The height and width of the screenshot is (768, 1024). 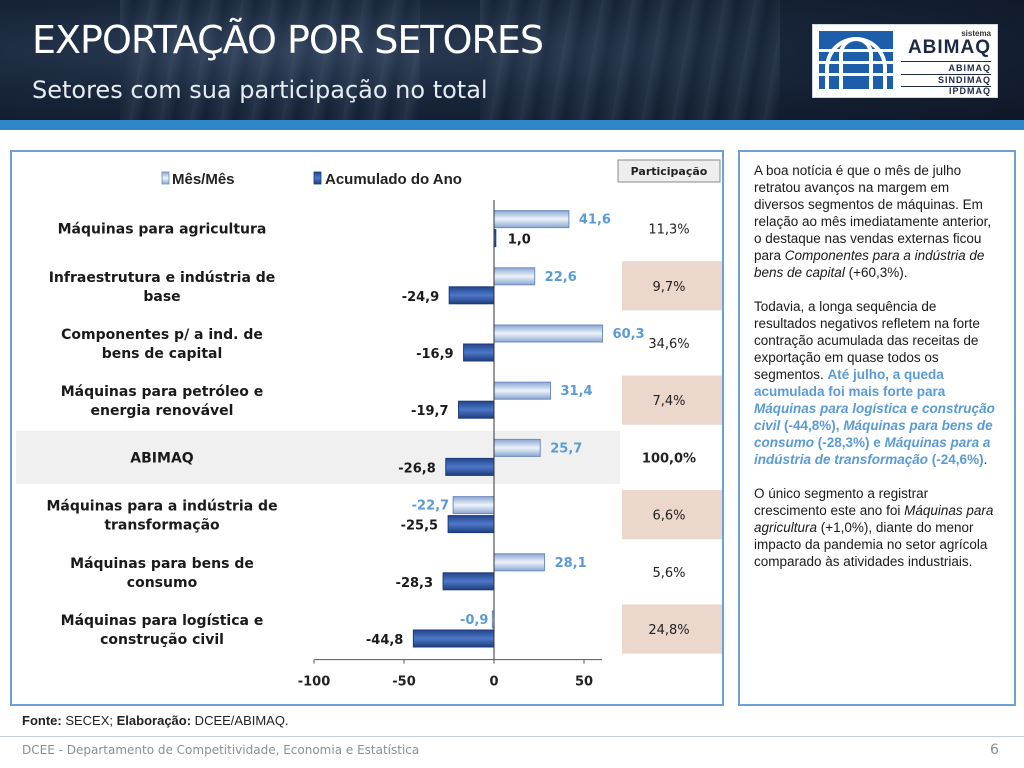 What do you see at coordinates (873, 434) in the screenshot?
I see `text-highlight: Máquinas para bens de consumo` at bounding box center [873, 434].